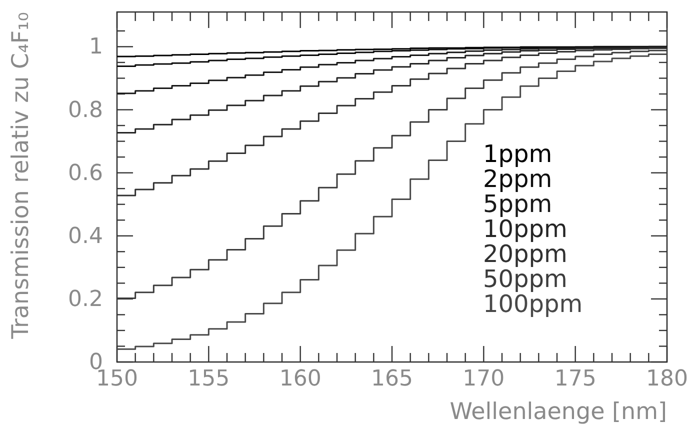 This screenshot has height=427, width=687. I want to click on y-tick-label: 1, so click(96, 47).